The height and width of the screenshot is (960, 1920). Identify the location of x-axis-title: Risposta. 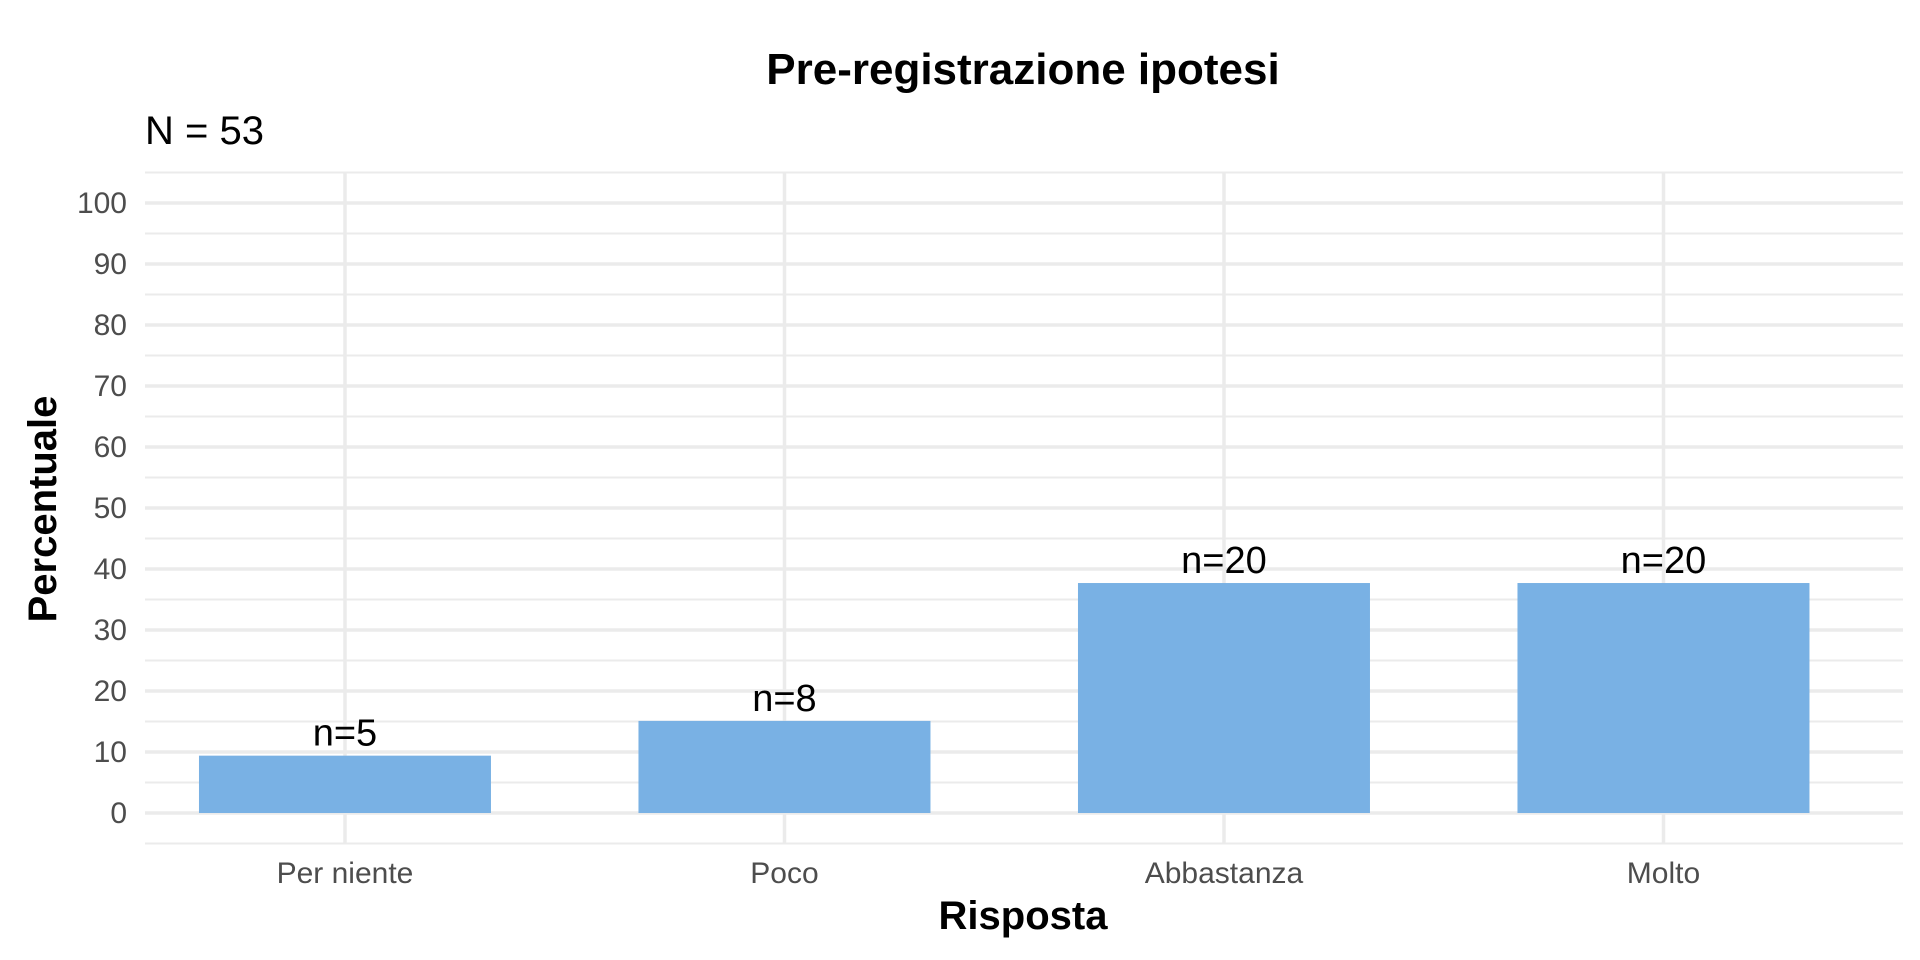
(1024, 916).